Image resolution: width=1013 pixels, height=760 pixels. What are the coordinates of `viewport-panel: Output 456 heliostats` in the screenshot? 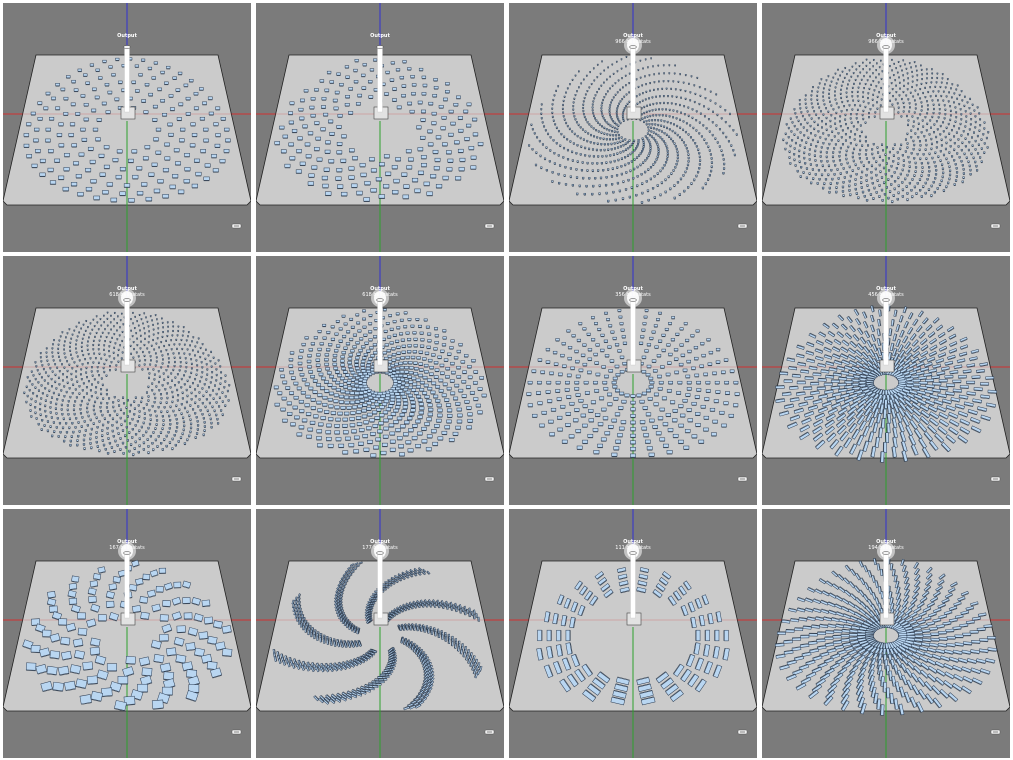 It's located at (886, 380).